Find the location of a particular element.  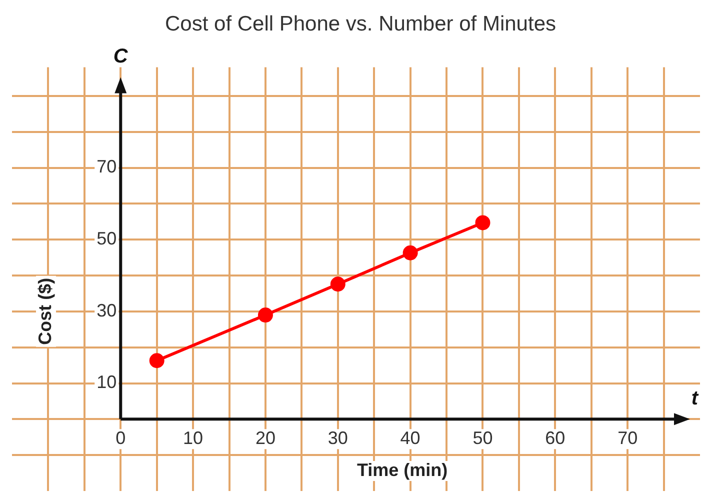

x-tick-label: 10 is located at coordinates (193, 438).